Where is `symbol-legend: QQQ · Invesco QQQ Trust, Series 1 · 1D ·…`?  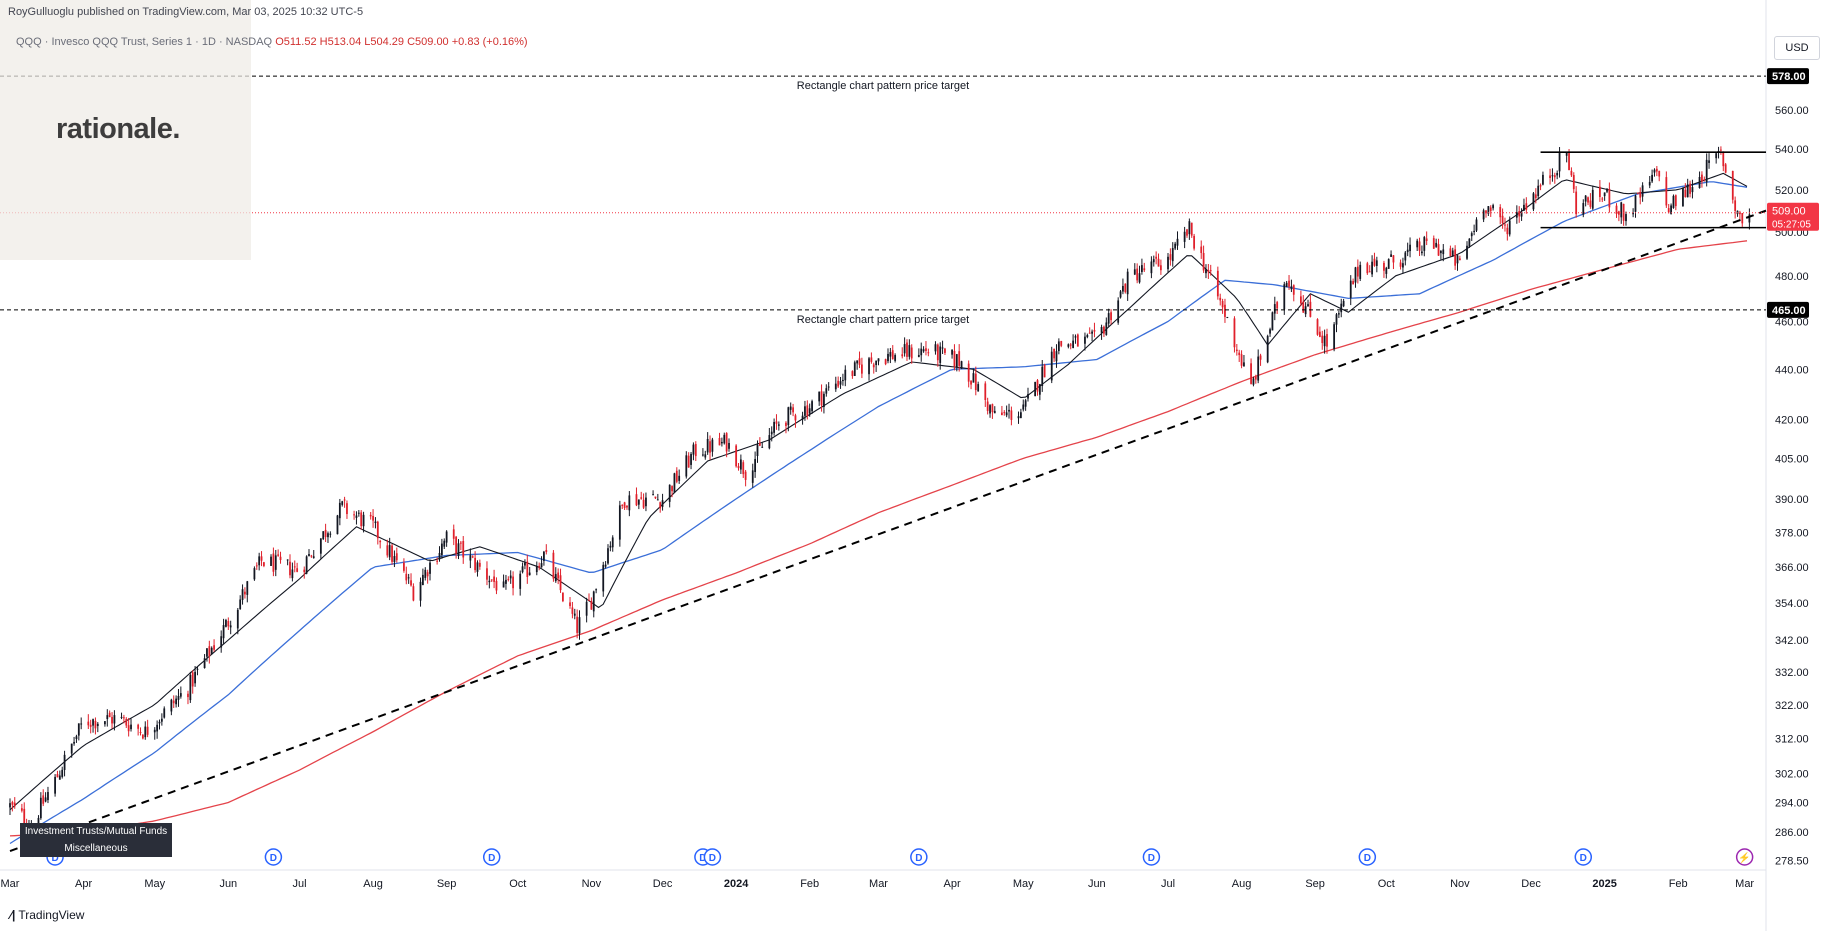 symbol-legend: QQQ · Invesco QQQ Trust, Series 1 · 1D ·… is located at coordinates (272, 42).